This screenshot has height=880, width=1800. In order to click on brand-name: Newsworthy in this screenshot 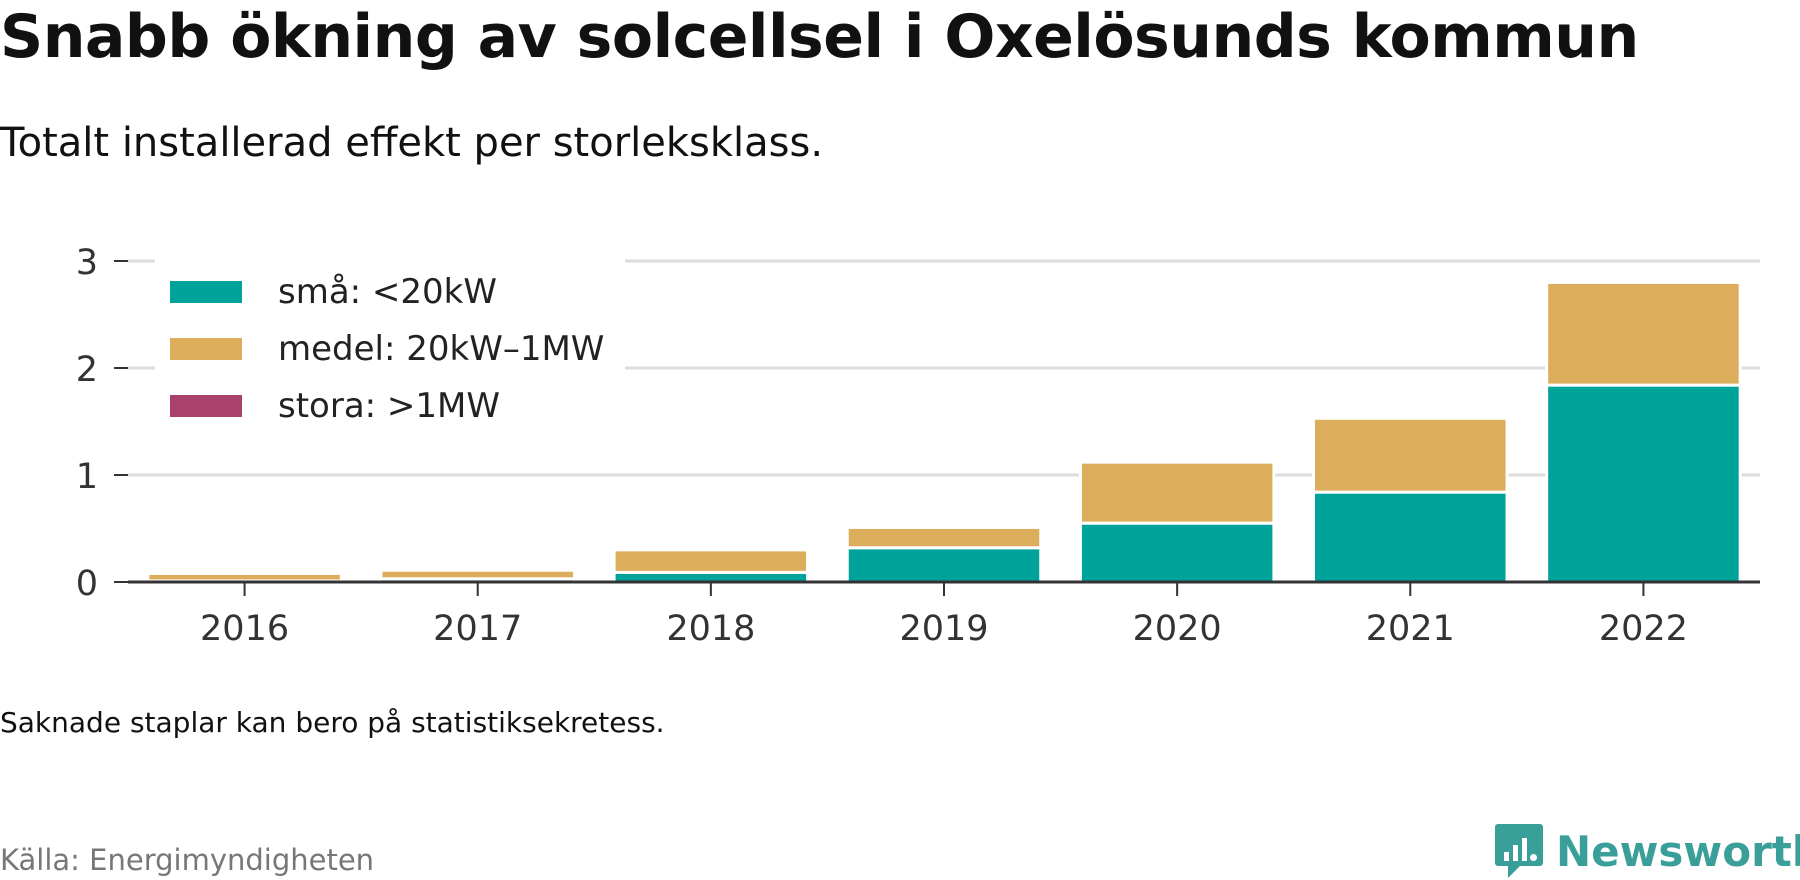, I will do `click(1678, 851)`.